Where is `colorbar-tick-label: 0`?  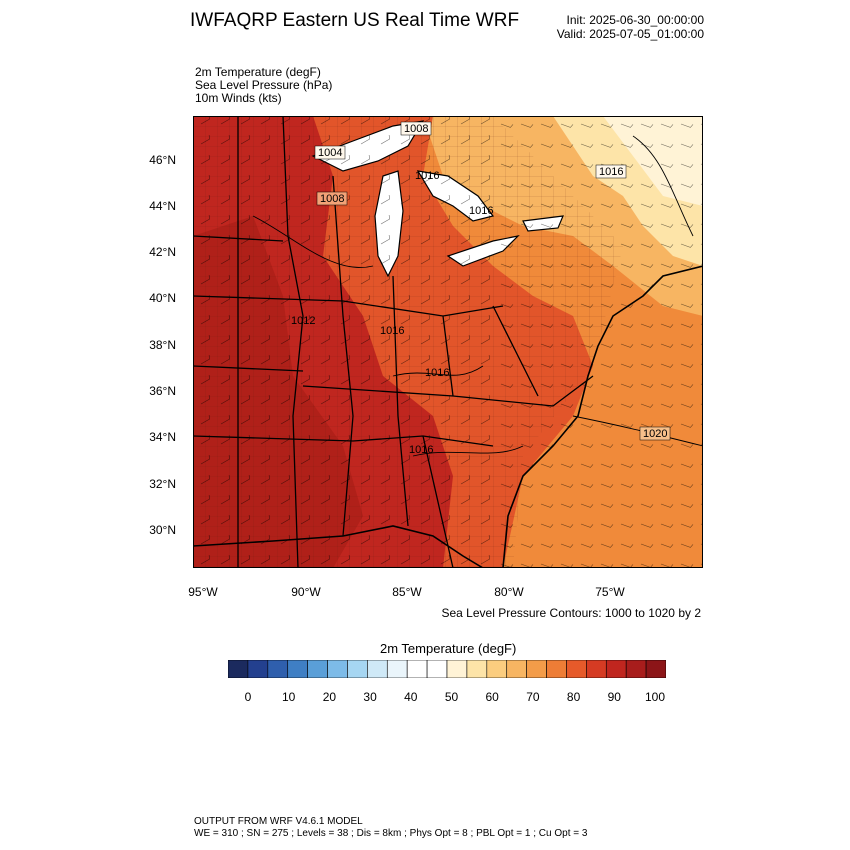
colorbar-tick-label: 0 is located at coordinates (248, 697).